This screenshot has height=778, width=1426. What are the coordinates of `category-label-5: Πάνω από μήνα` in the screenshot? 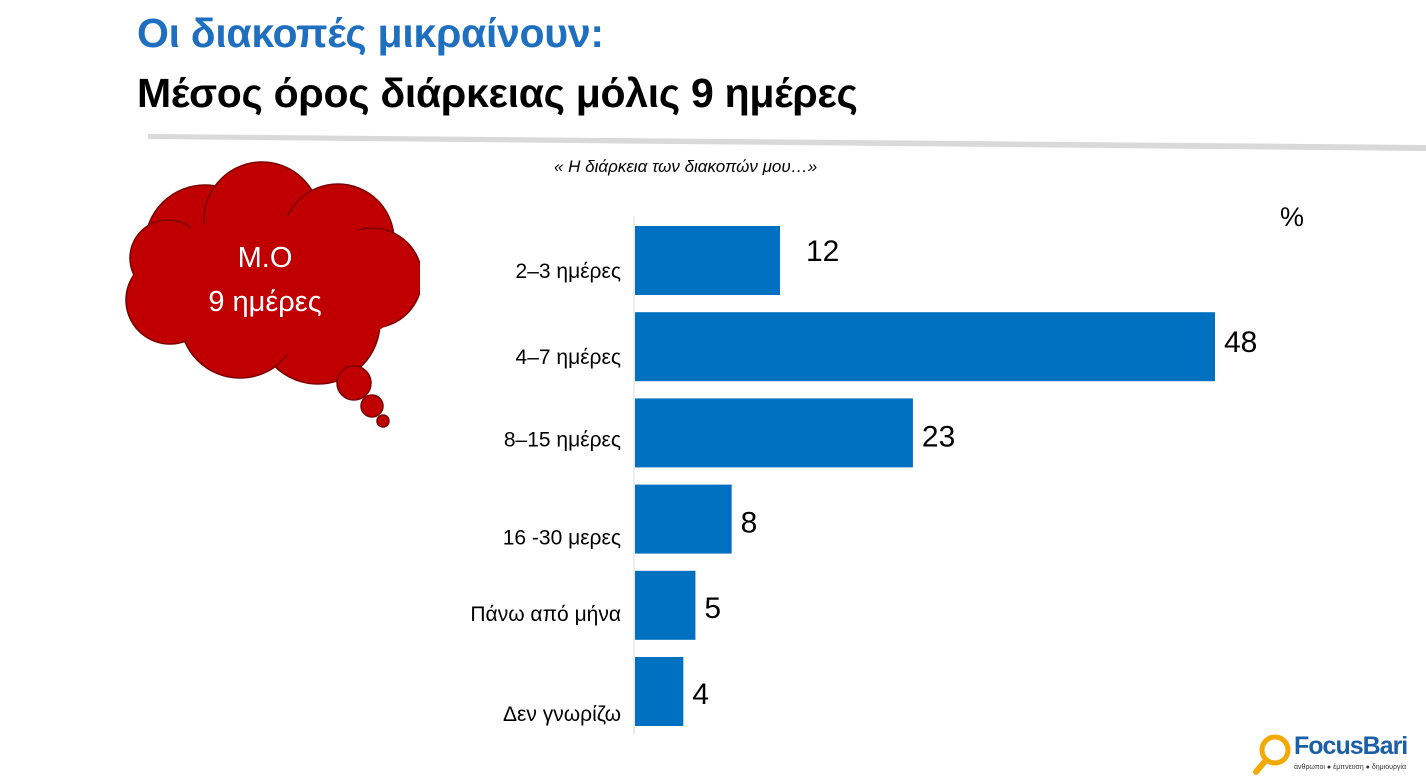 It's located at (545, 614).